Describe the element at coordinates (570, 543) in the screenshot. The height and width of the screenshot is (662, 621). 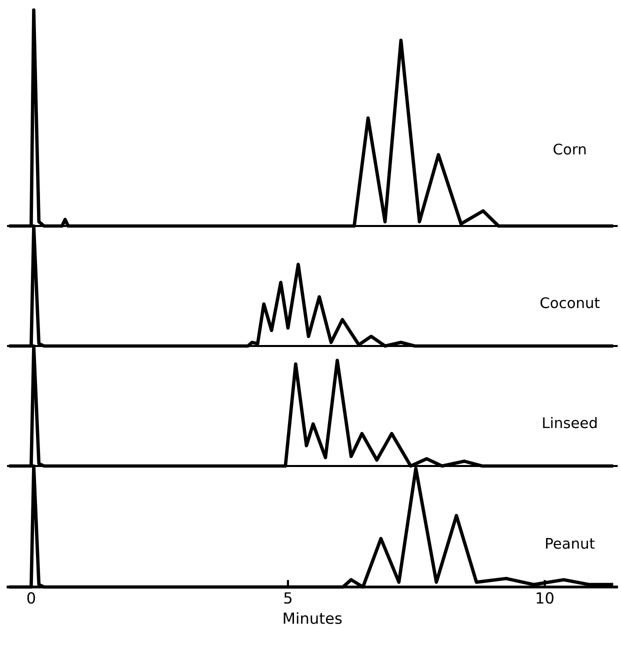
I see `text: Peanut` at that location.